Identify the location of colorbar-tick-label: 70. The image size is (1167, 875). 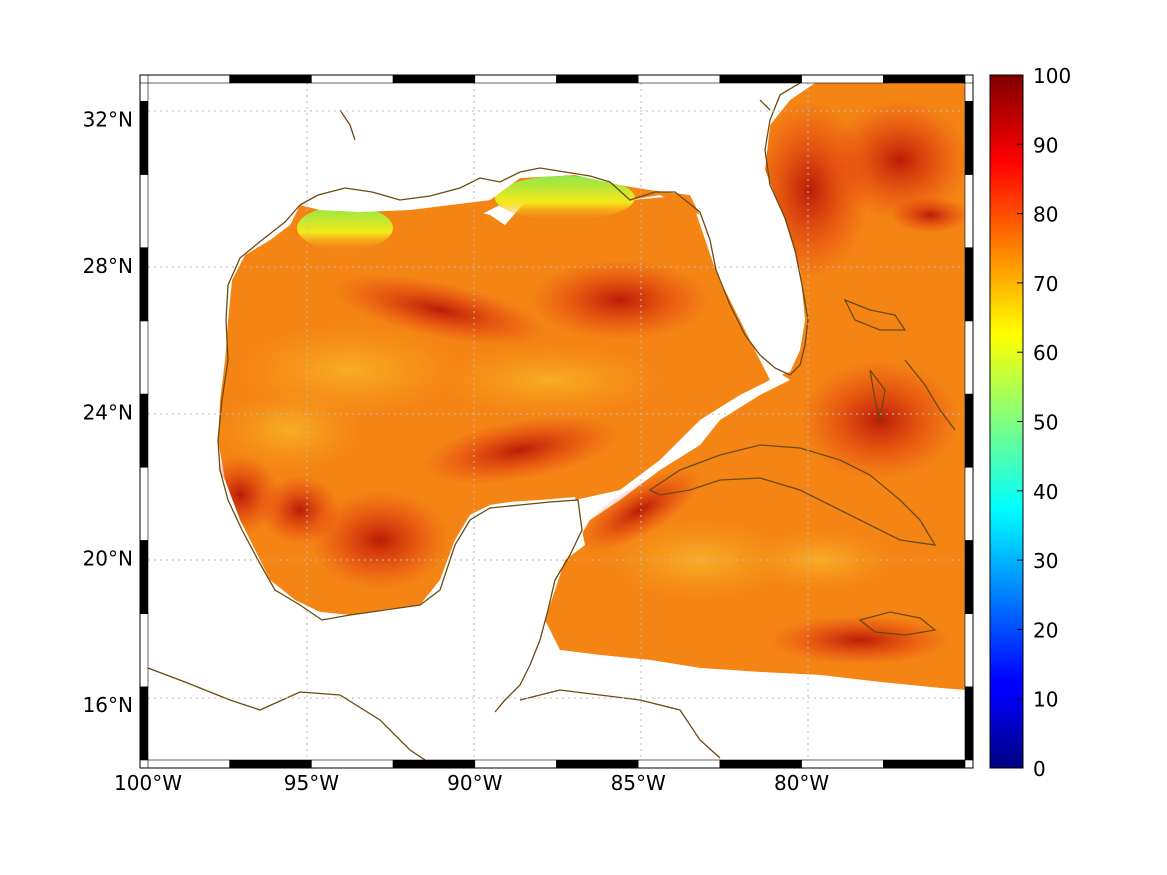
(1045, 284).